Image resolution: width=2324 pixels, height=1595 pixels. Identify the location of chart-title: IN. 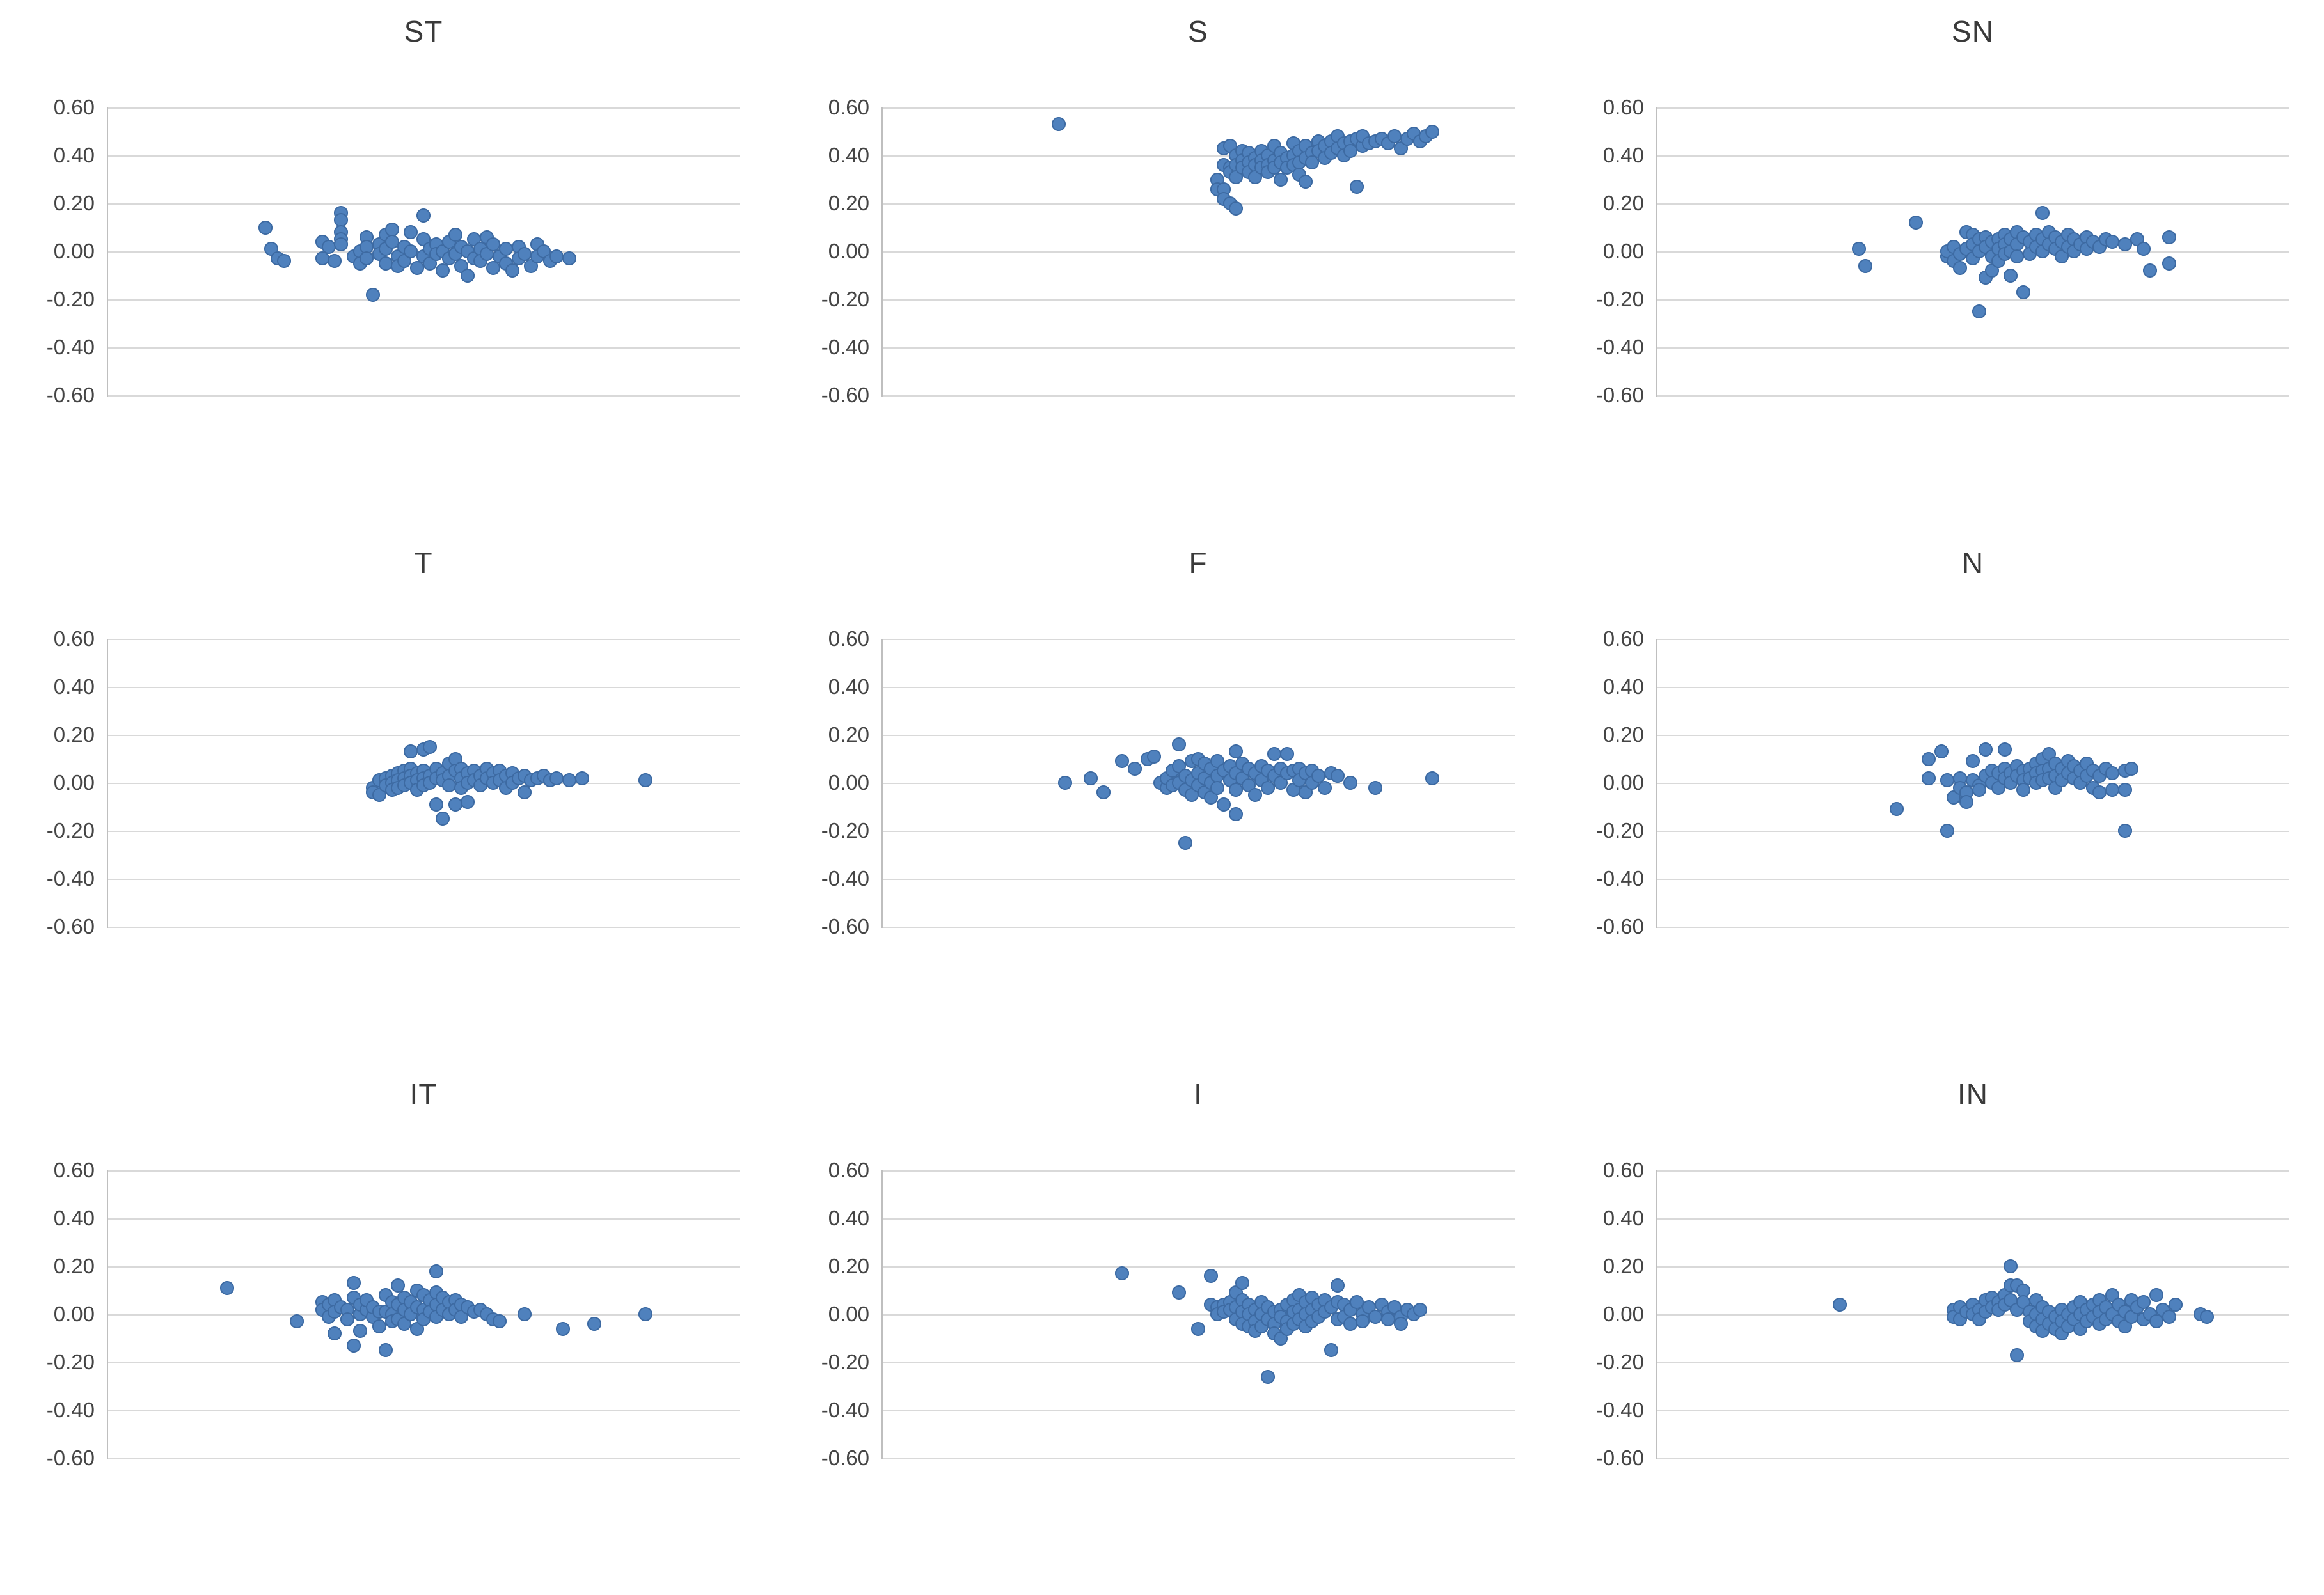
(1973, 1094).